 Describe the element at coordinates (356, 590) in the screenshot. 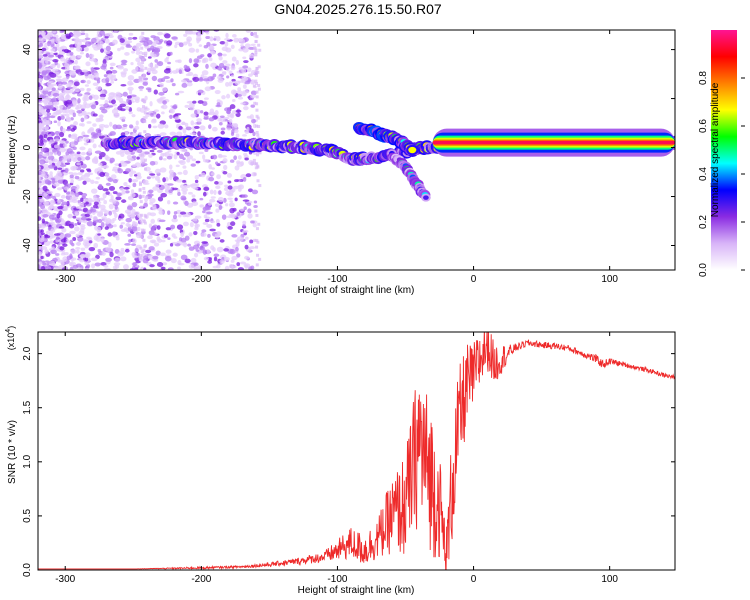

I see `snr-x-label: Height of straight line (km)` at that location.